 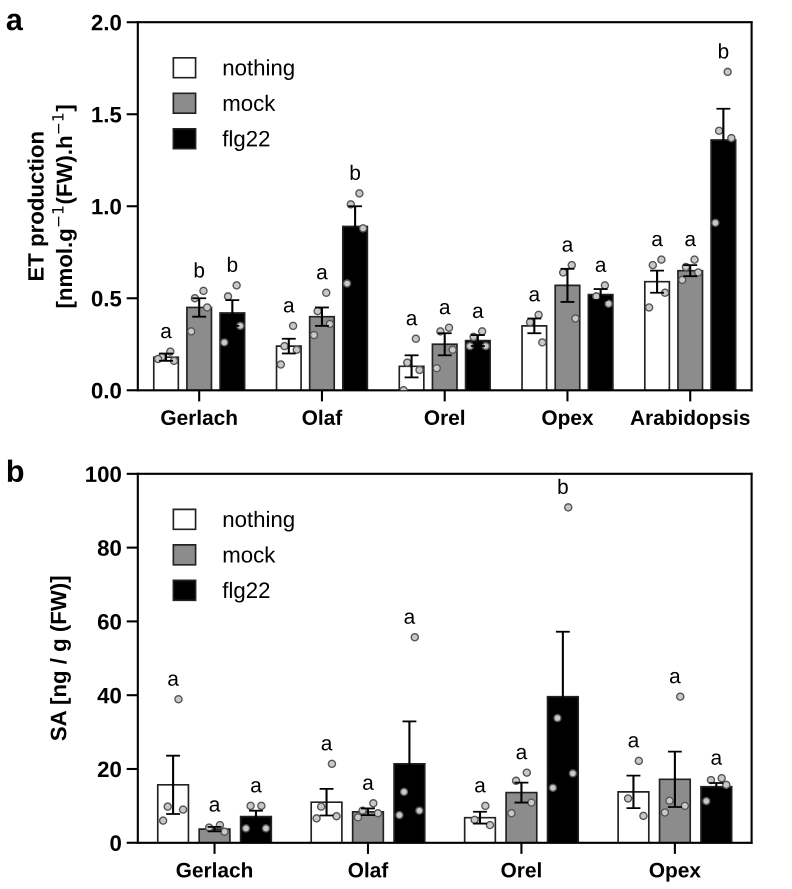 I want to click on y-axis-title: SA [ng / g (FW)], so click(x=60, y=658).